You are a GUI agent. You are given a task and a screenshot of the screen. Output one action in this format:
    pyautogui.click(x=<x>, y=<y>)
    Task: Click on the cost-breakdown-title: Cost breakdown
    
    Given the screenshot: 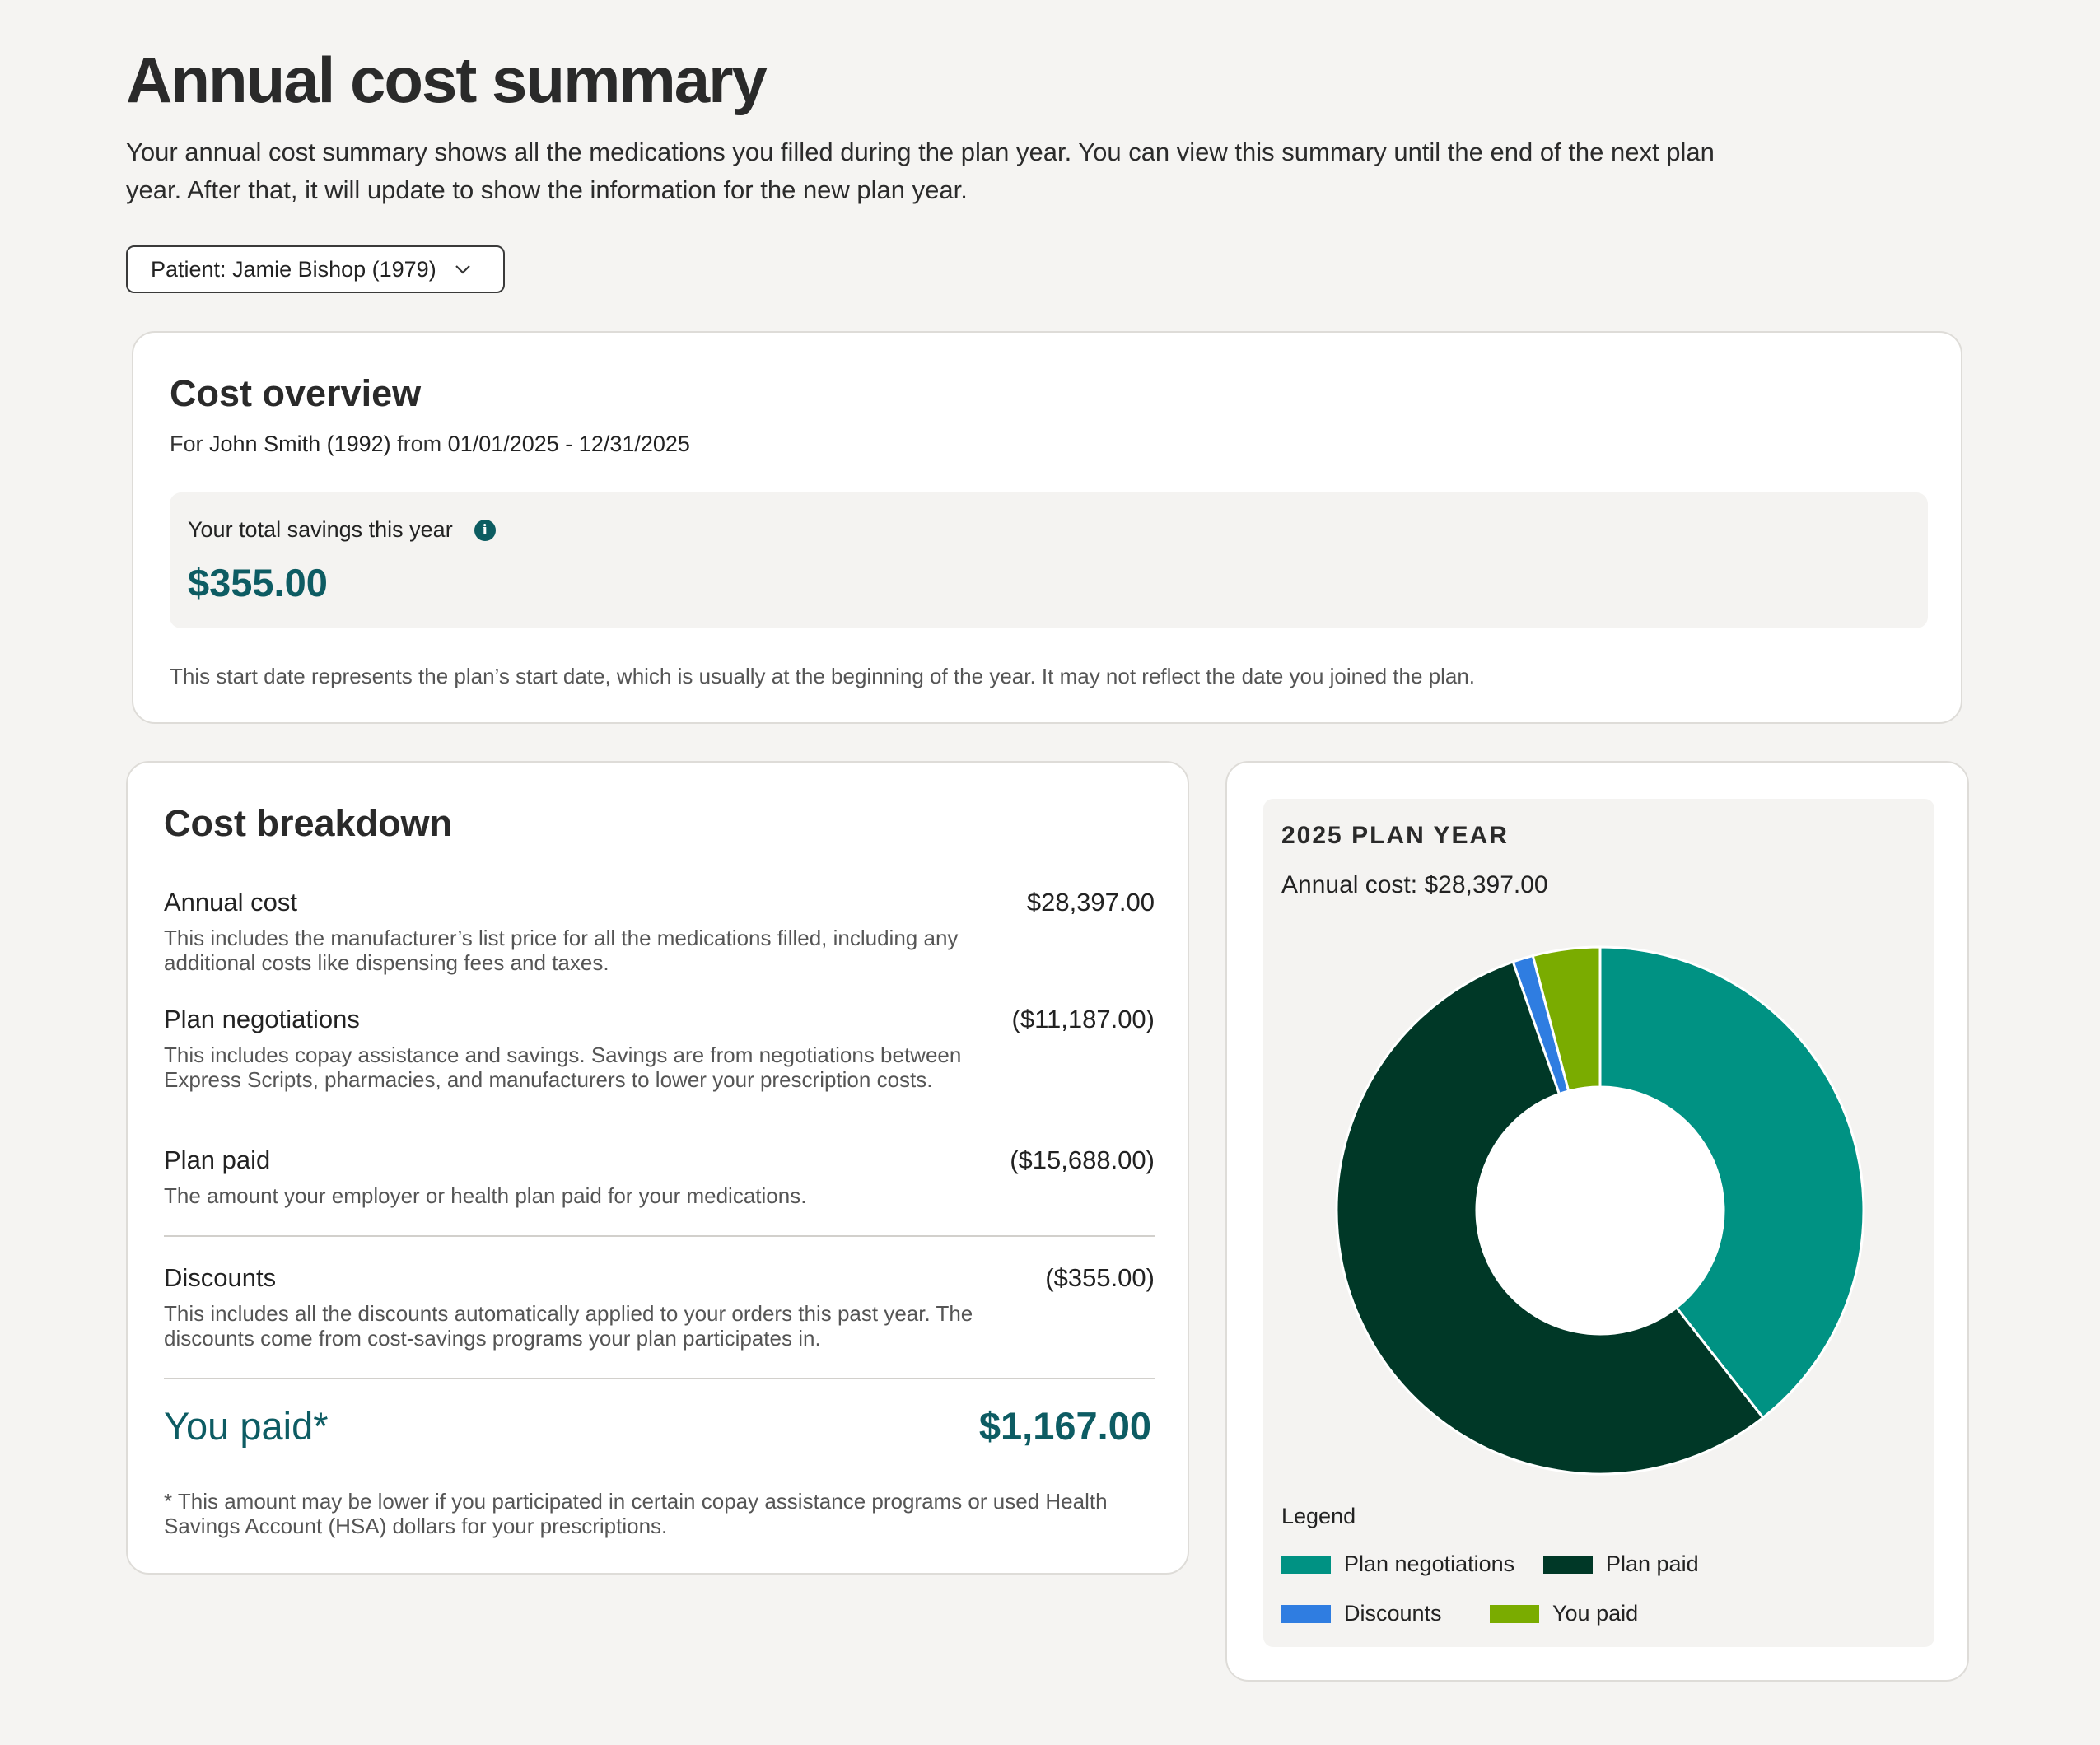 What is the action you would take?
    pyautogui.click(x=308, y=823)
    